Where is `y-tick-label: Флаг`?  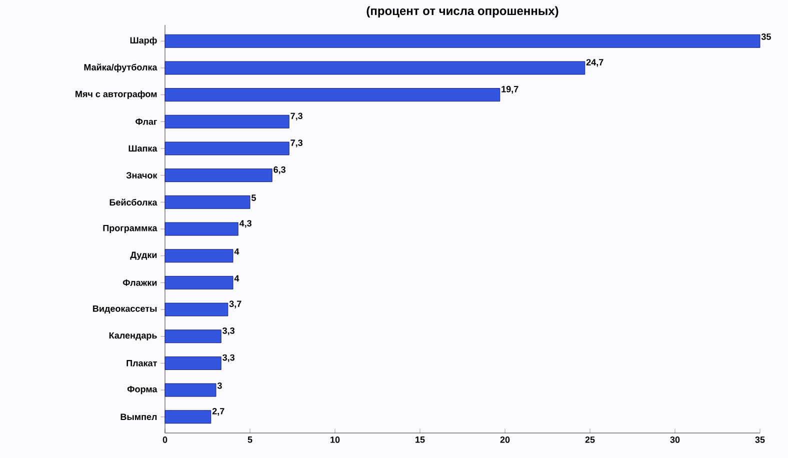
y-tick-label: Флаг is located at coordinates (146, 121).